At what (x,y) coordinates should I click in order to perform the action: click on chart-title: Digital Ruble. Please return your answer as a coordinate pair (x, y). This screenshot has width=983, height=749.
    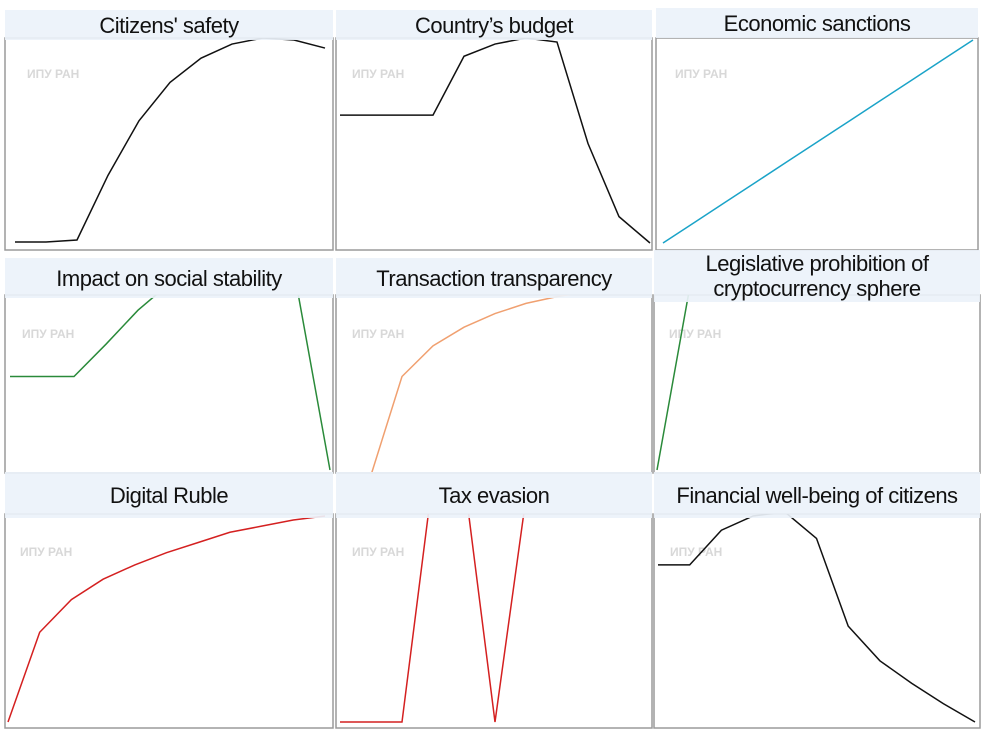
    Looking at the image, I should click on (169, 495).